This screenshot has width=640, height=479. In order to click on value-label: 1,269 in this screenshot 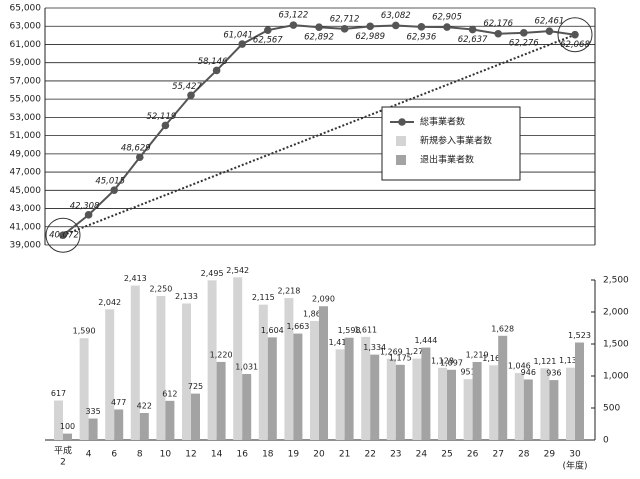, I will do `click(391, 351)`.